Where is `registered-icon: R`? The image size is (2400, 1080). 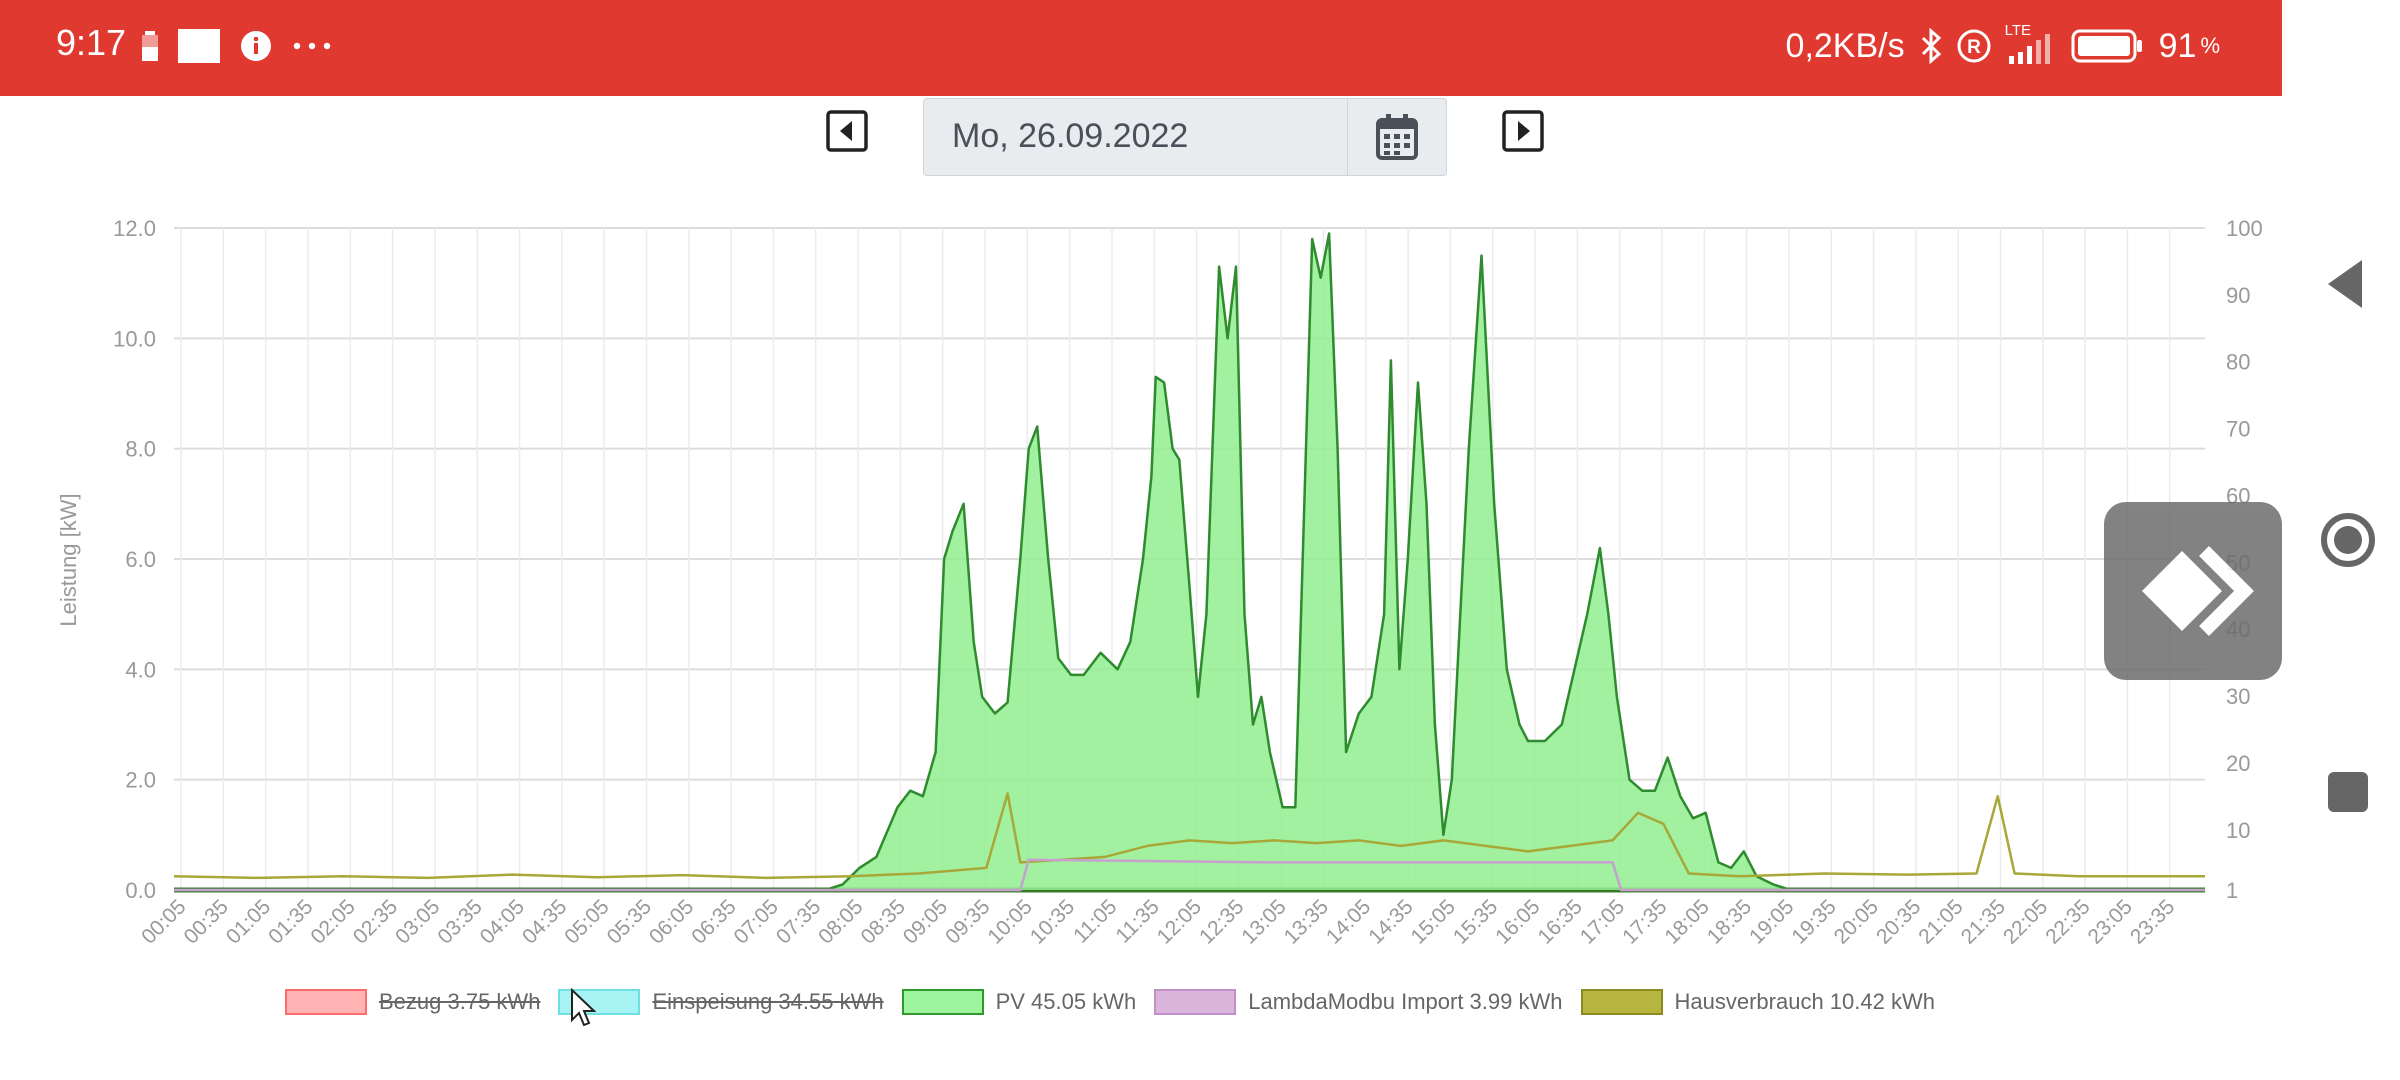
registered-icon: R is located at coordinates (1974, 46).